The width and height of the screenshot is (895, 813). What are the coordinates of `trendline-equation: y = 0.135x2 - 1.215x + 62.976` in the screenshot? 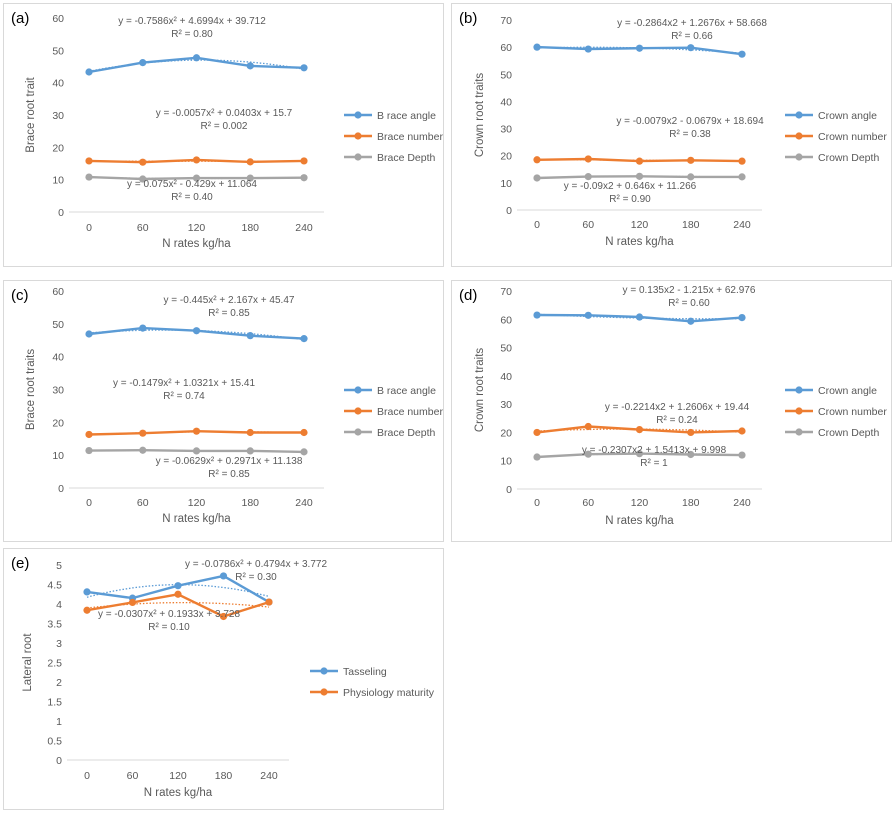 It's located at (689, 290).